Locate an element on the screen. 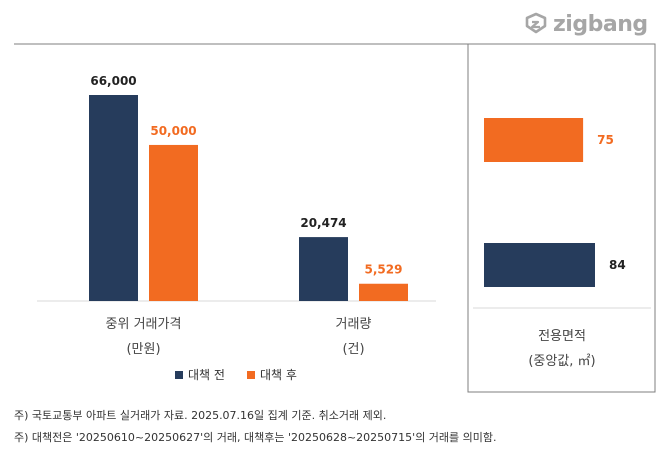 The height and width of the screenshot is (459, 670). legend: 대책 전 대책 후 is located at coordinates (236, 374).